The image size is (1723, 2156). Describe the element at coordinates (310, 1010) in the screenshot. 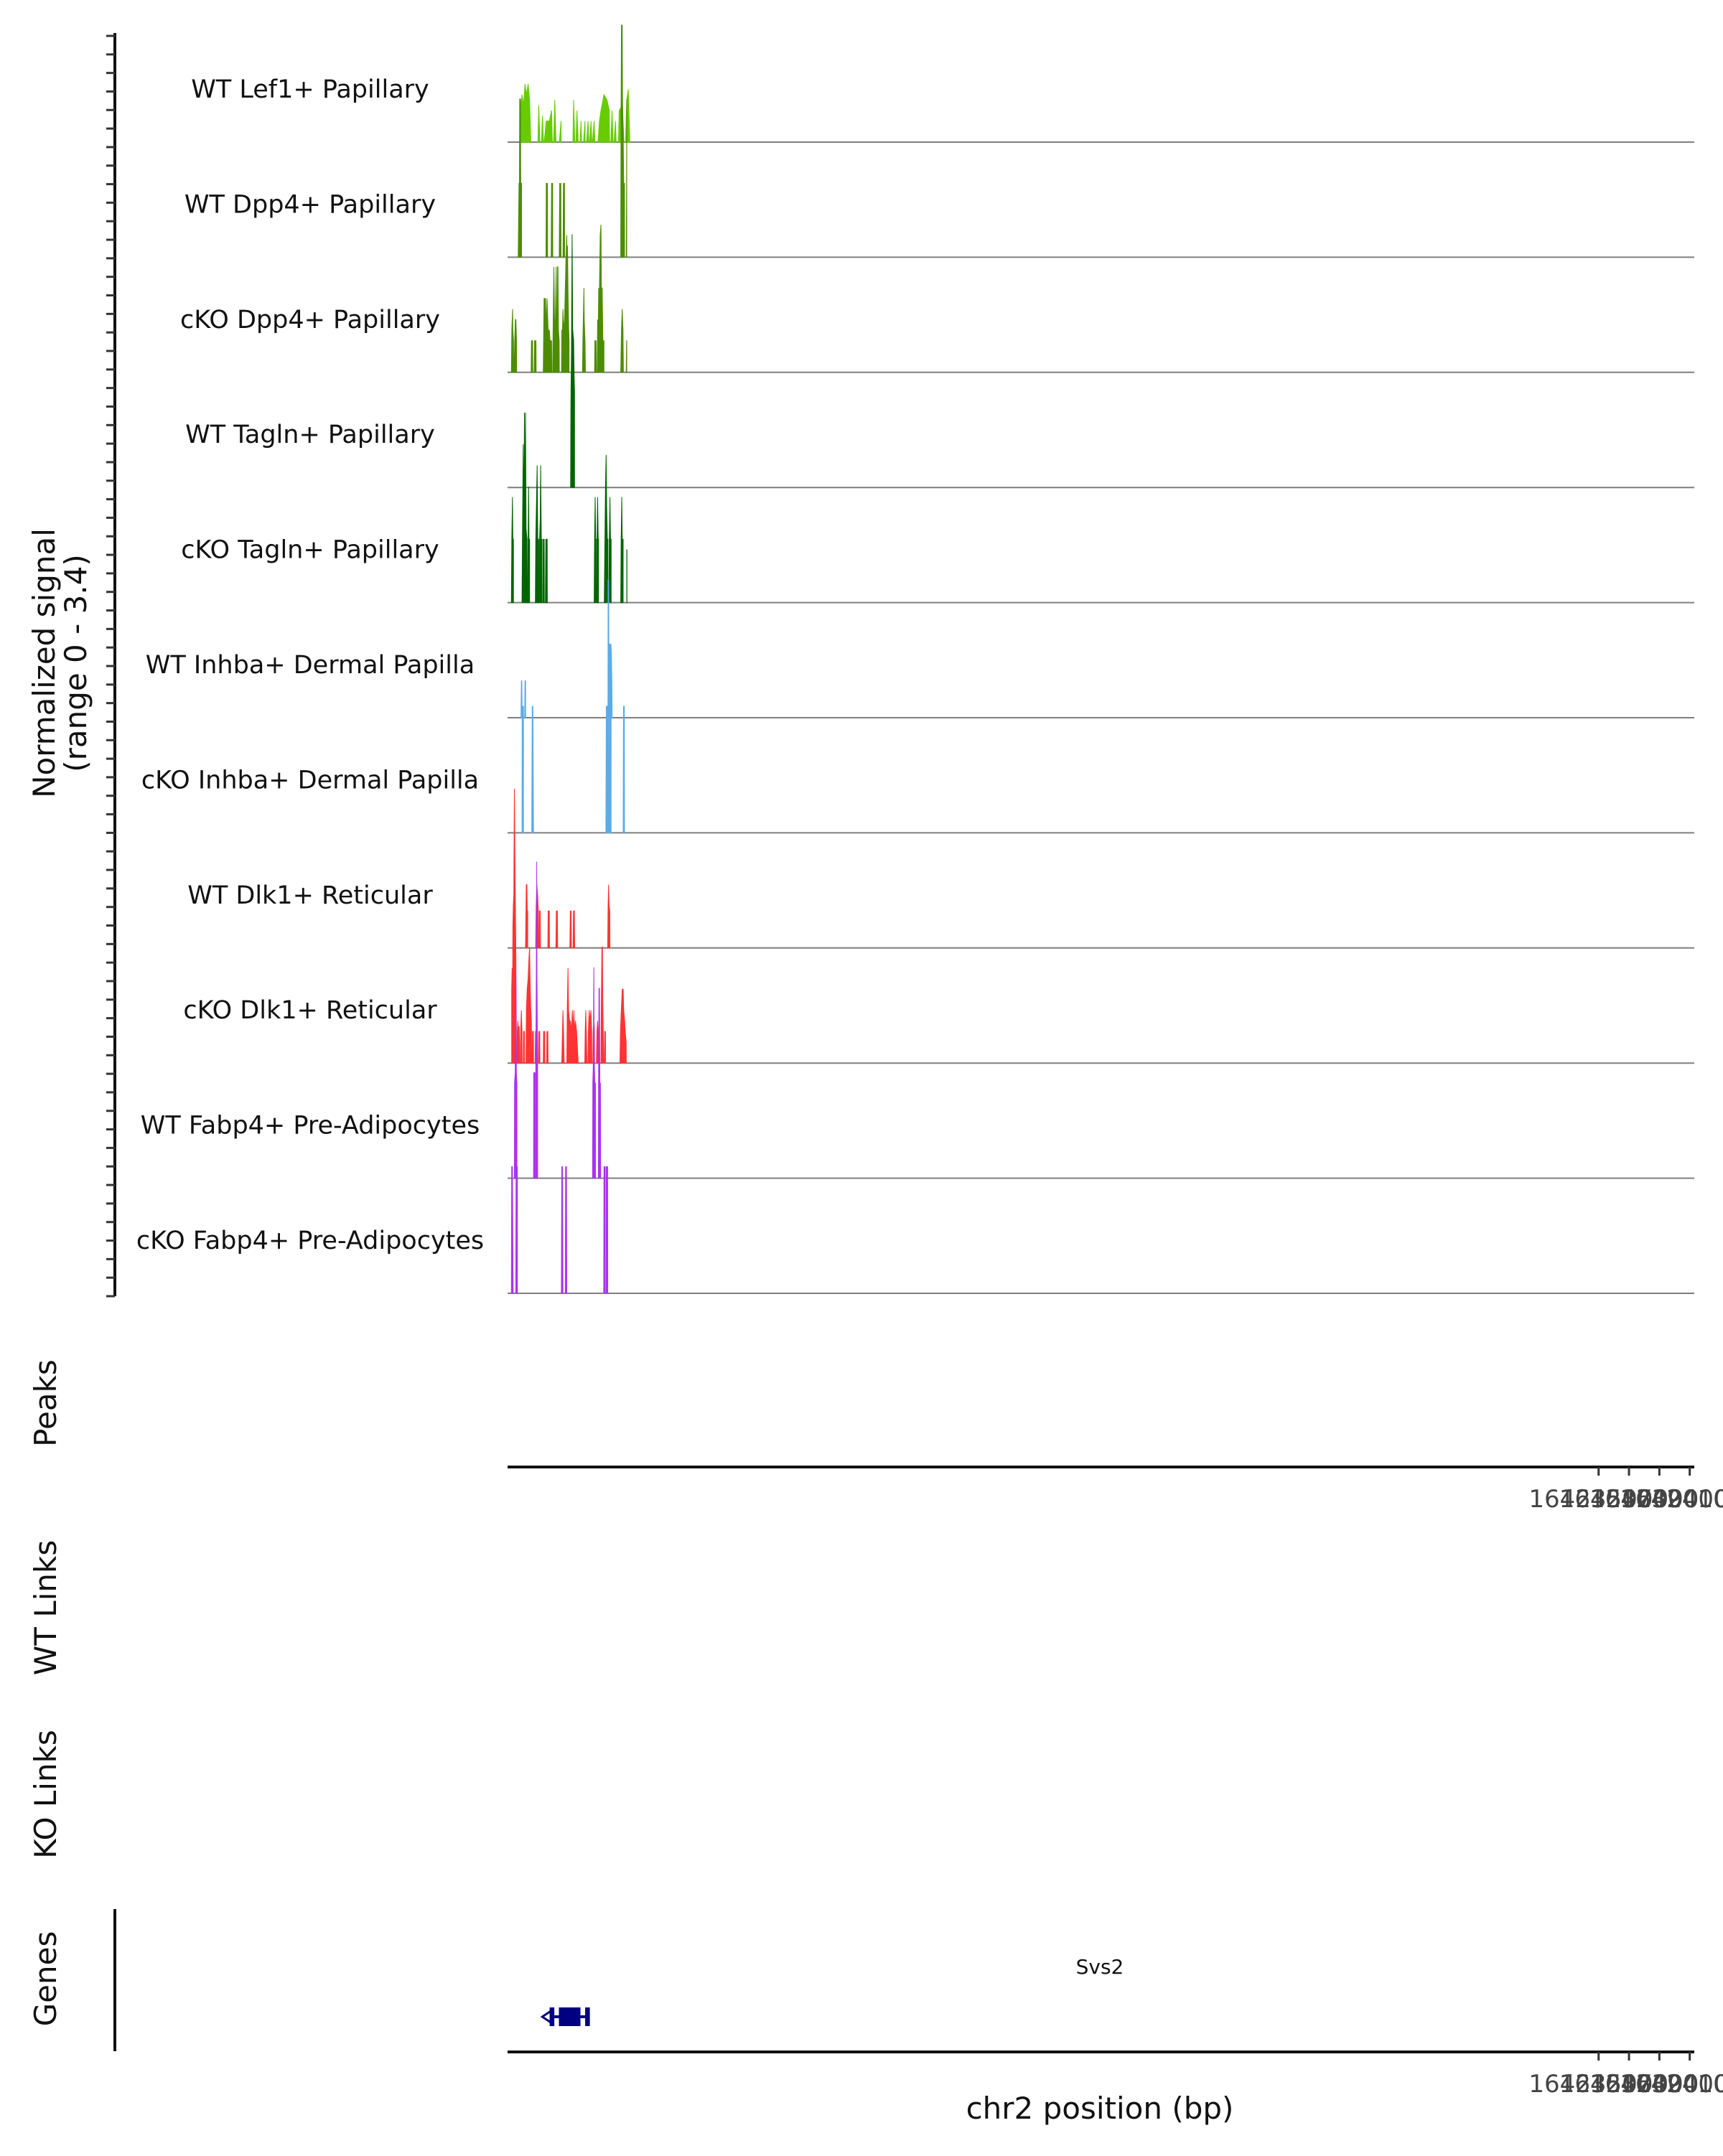

I see `track-label: cKO Dlk1+ Reticular` at that location.